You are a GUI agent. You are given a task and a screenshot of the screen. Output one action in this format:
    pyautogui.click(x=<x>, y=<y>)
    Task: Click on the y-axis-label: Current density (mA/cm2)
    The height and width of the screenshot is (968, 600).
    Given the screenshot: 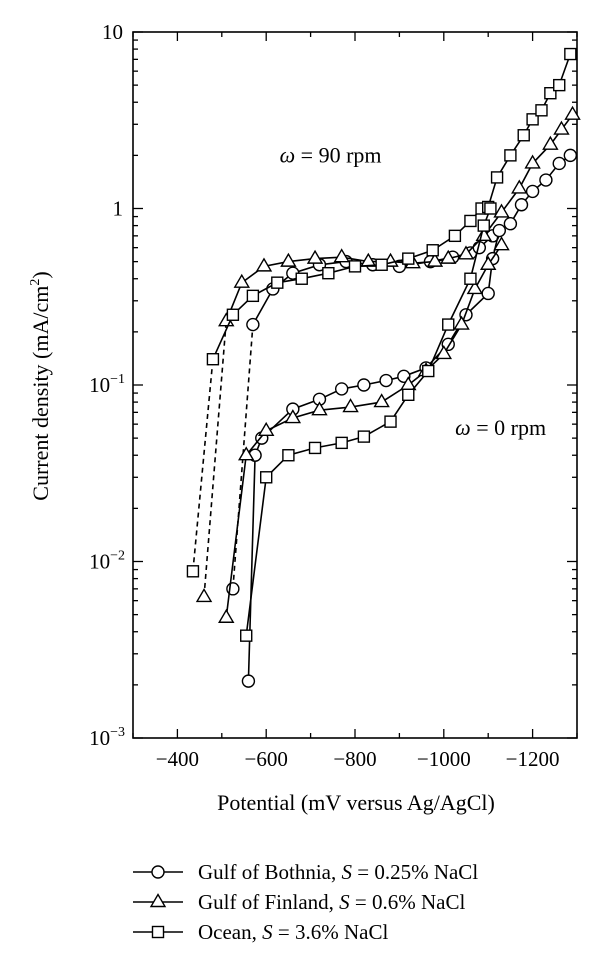 What is the action you would take?
    pyautogui.click(x=40, y=385)
    